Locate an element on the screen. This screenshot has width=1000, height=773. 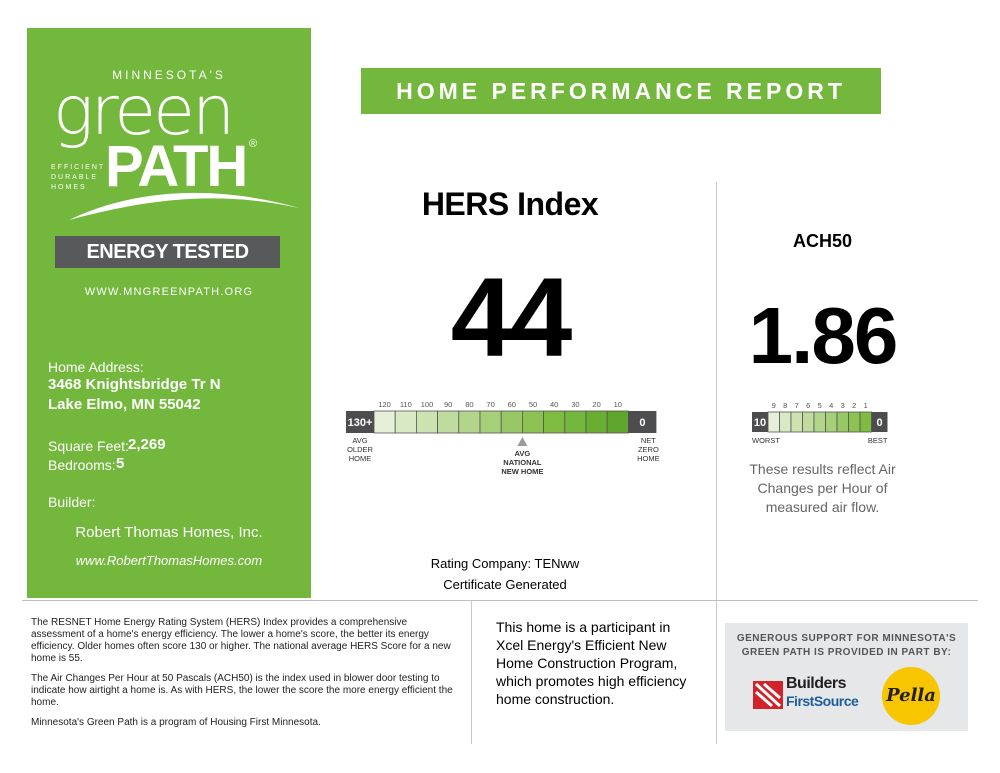
hers-scale-left-end-label: 130+ is located at coordinates (360, 423).